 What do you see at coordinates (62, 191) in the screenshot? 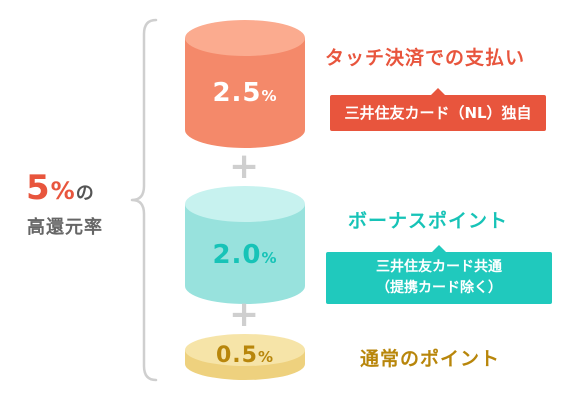
I see `total-rate-unit: %` at bounding box center [62, 191].